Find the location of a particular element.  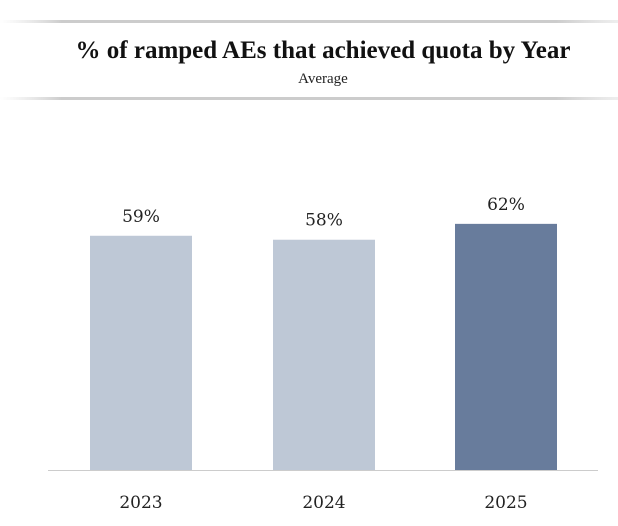

value-label: 59% is located at coordinates (141, 217).